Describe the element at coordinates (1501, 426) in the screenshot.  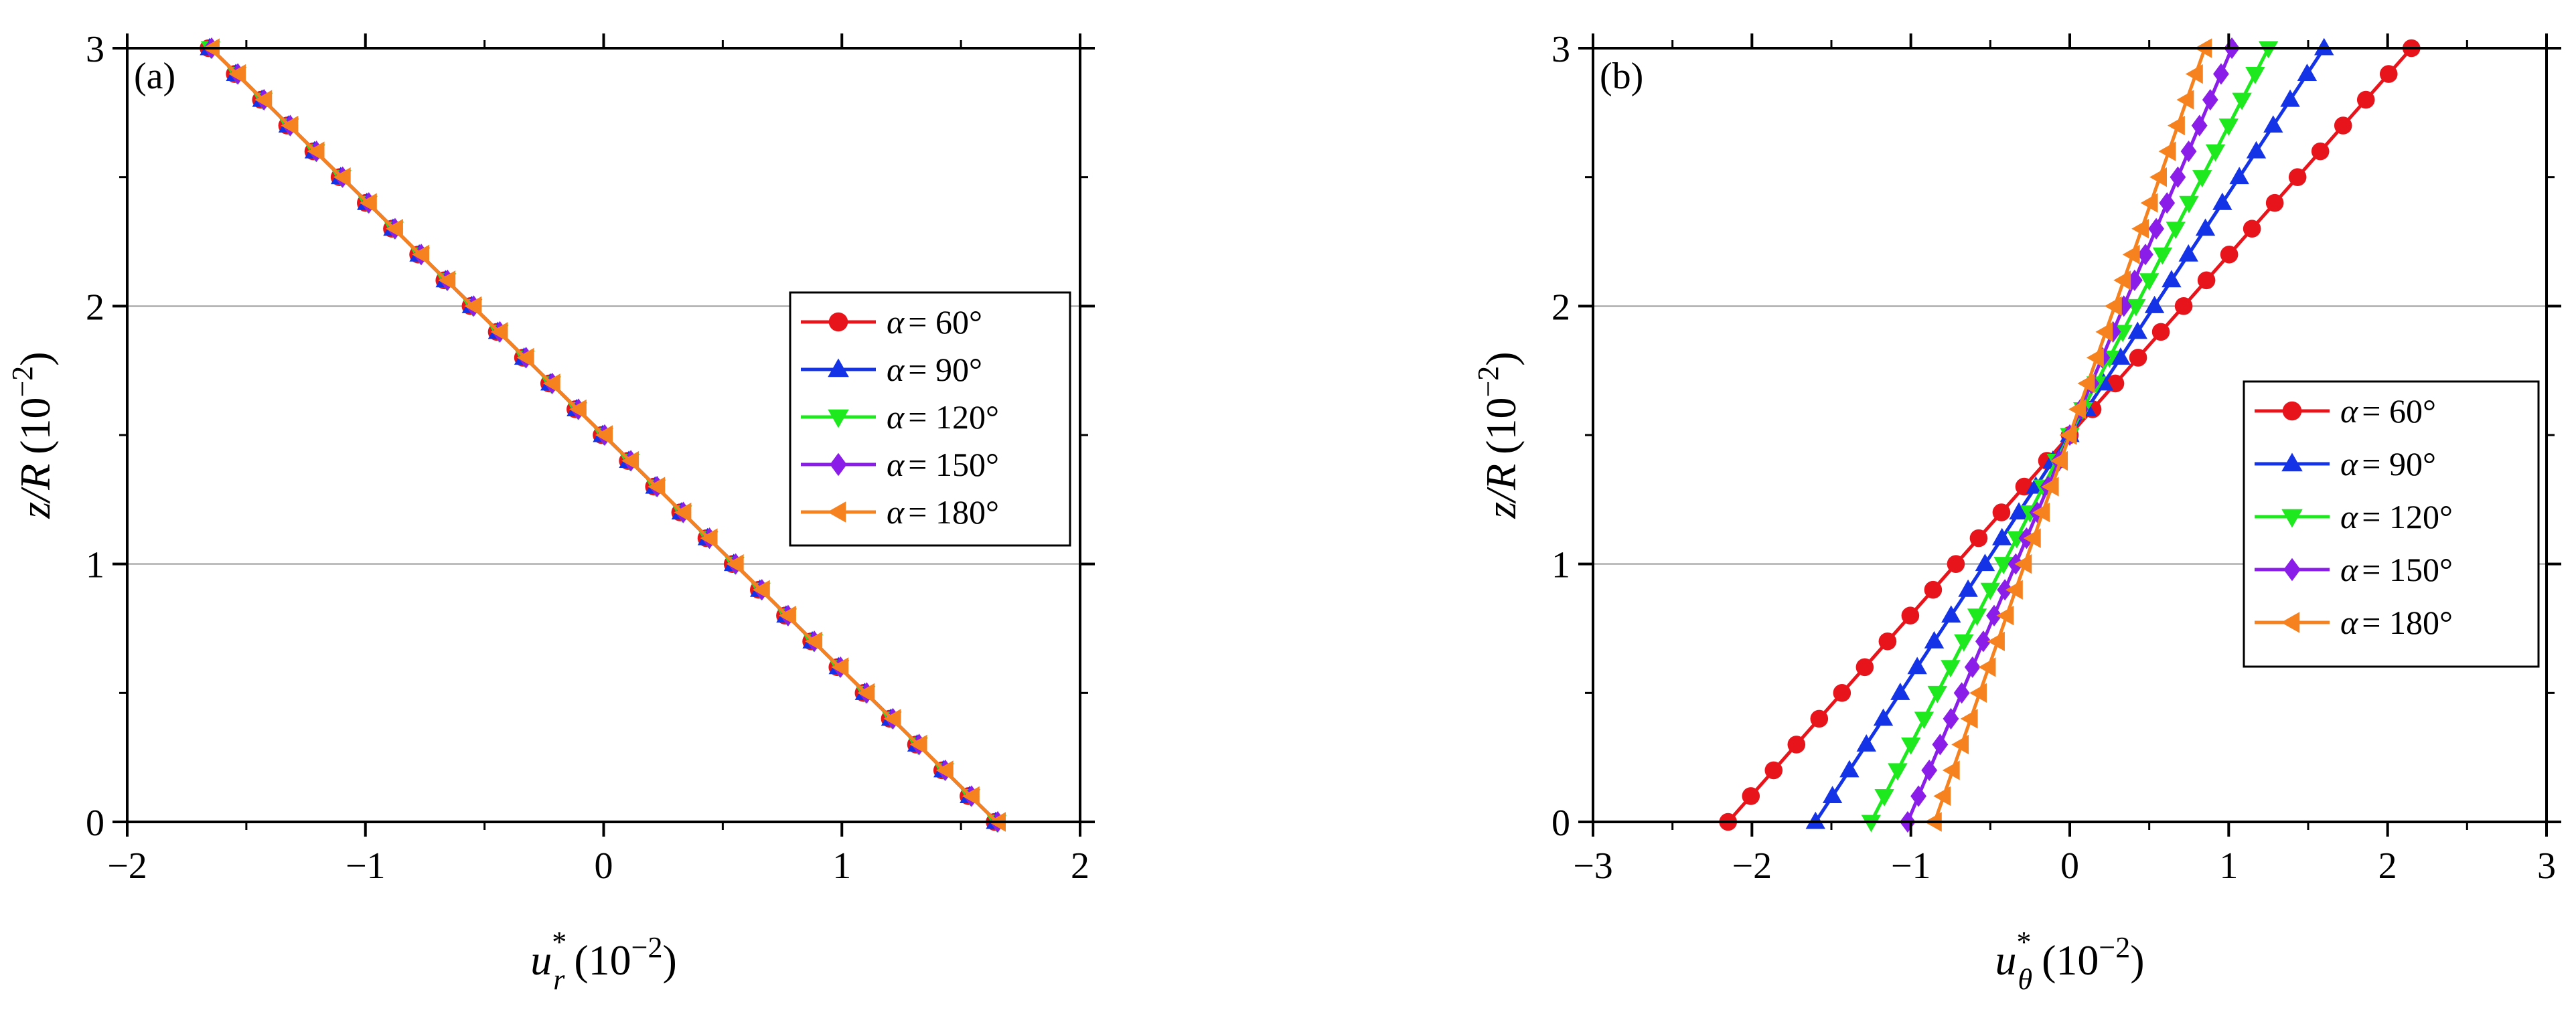
I see `y-axis-scale: (10` at that location.